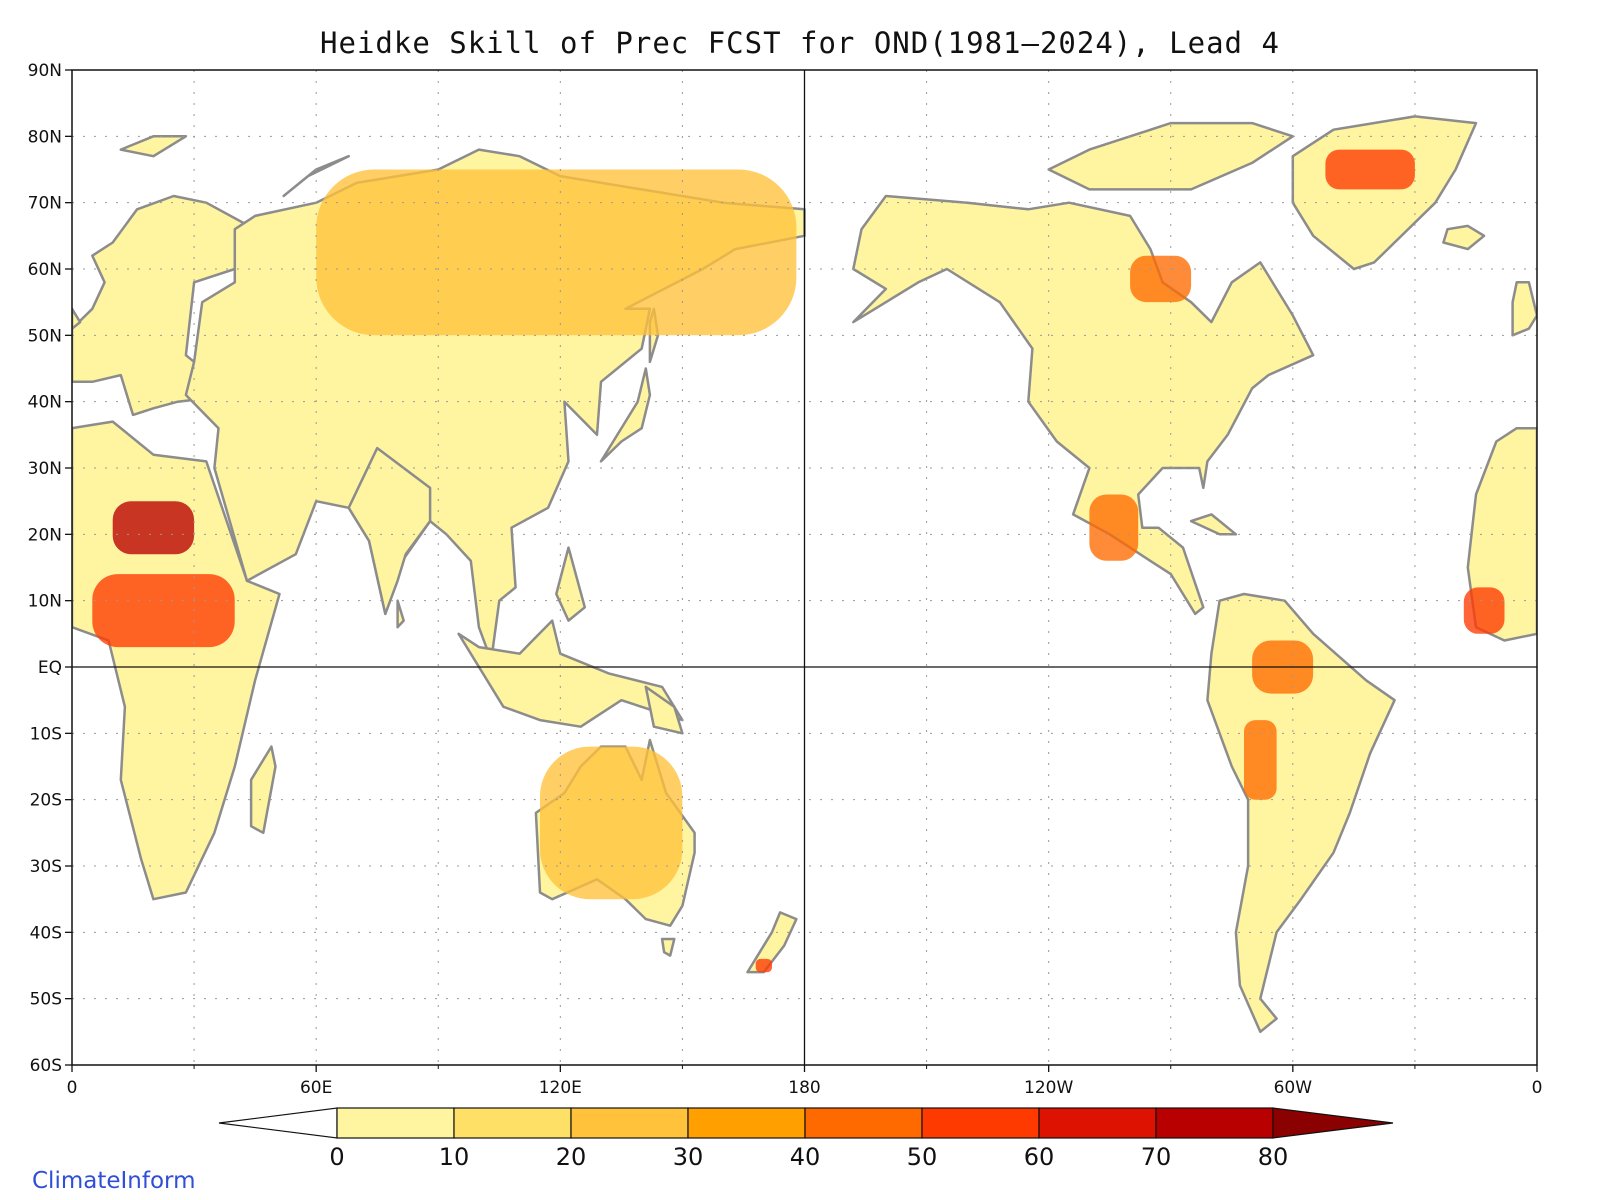 This screenshot has width=1600, height=1200. I want to click on colorbar-label: 0, so click(336, 1157).